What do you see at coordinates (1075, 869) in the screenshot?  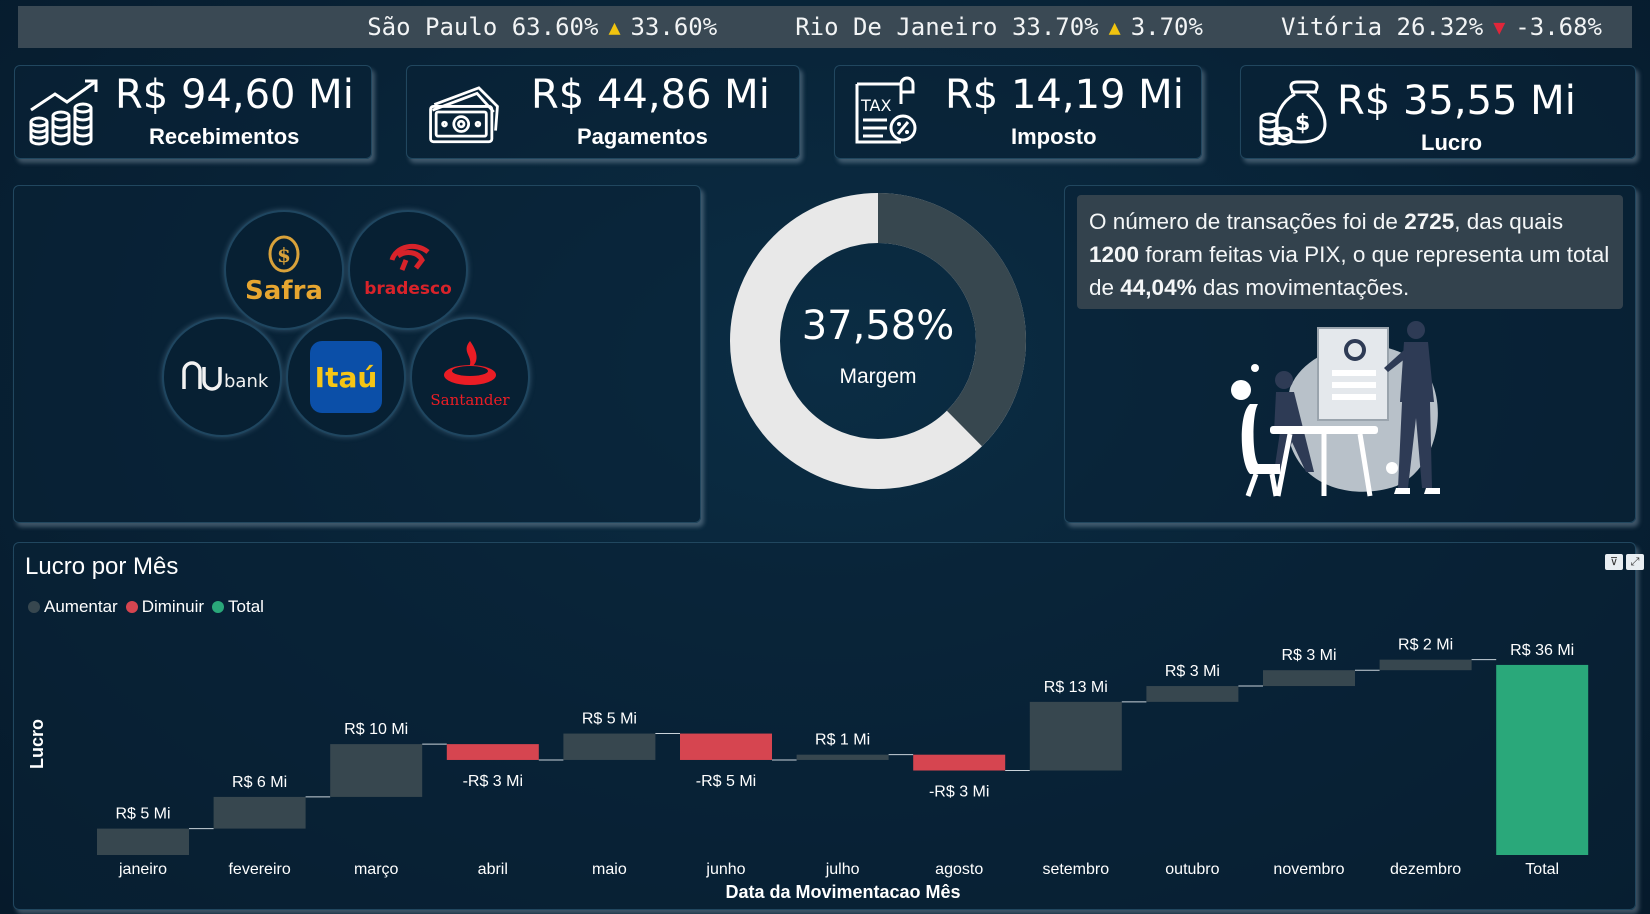 I see `x-tick-label: setembro` at bounding box center [1075, 869].